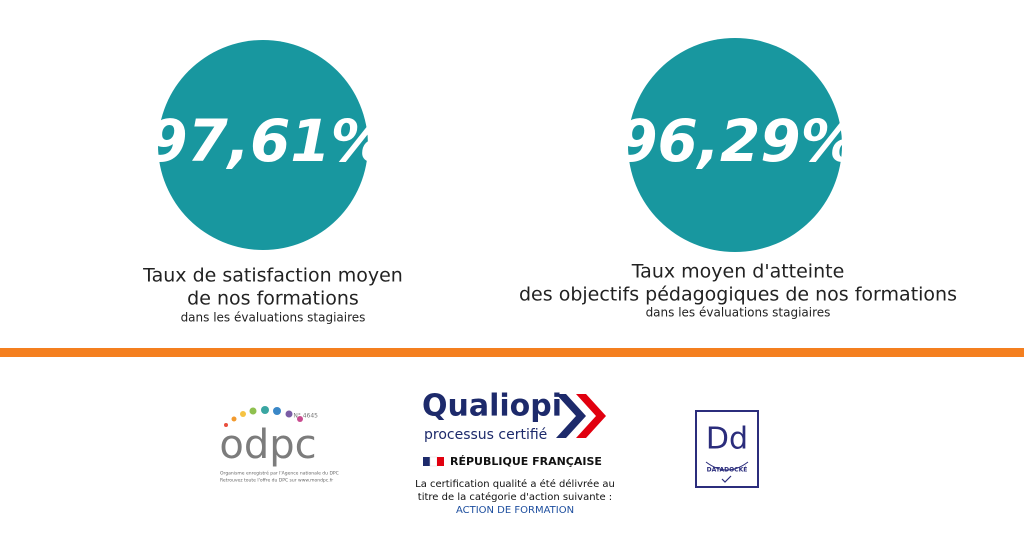 This screenshot has width=1024, height=539. Describe the element at coordinates (512, 352) in the screenshot. I see `divider` at that location.